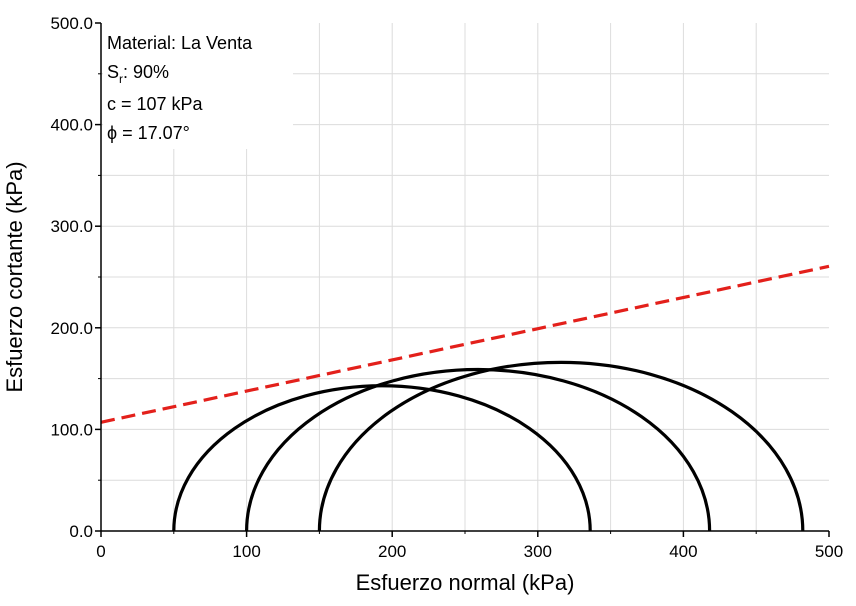 The image size is (856, 606). What do you see at coordinates (71, 328) in the screenshot?
I see `y-tick-label: 200.0` at bounding box center [71, 328].